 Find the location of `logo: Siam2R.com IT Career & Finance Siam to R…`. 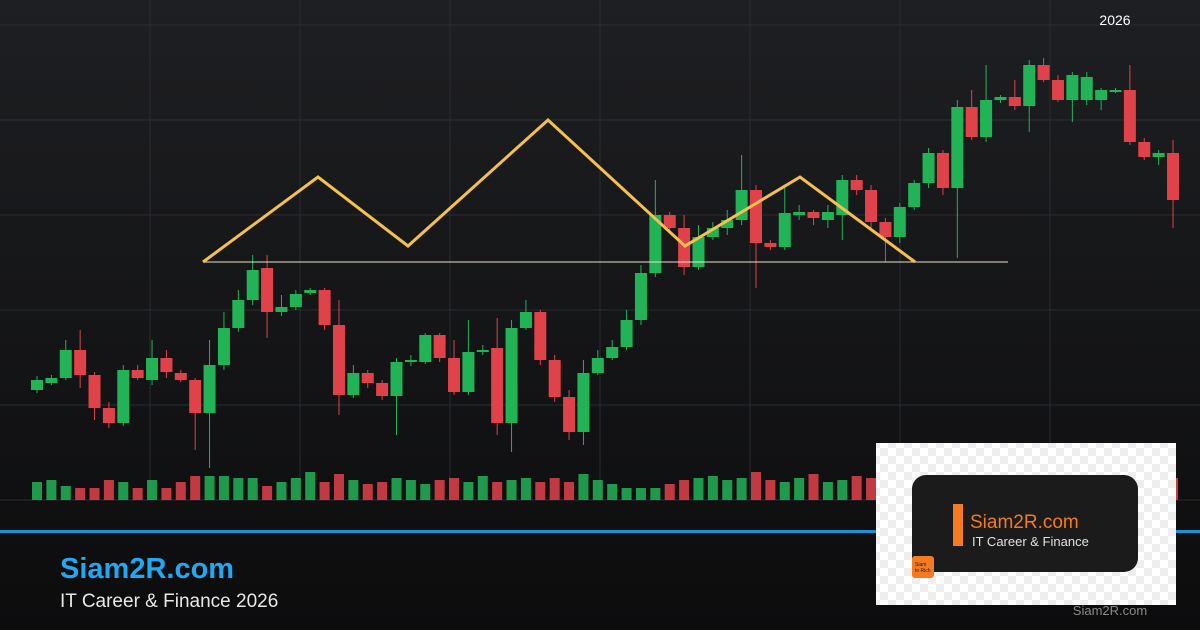

logo: Siam2R.com IT Career & Finance Siam to R… is located at coordinates (1026, 524).